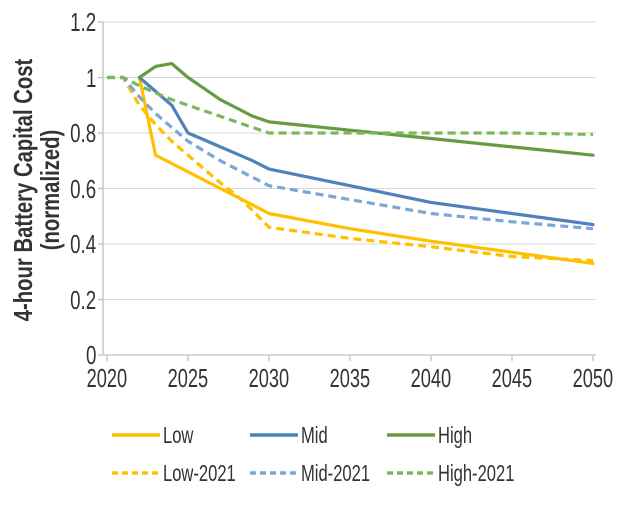 This screenshot has height=508, width=624. I want to click on x-tick-label-text: 2040, so click(431, 378).